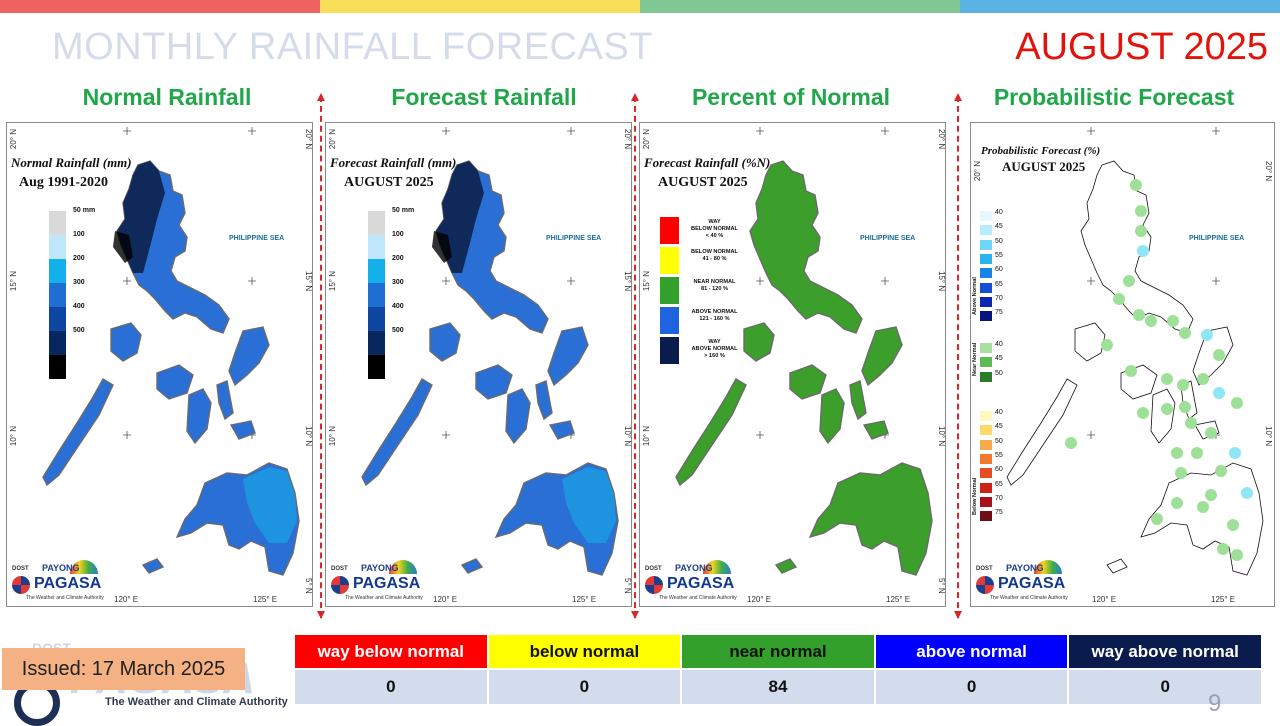 This screenshot has width=1280, height=726. Describe the element at coordinates (1120, 6) in the screenshot. I see `top-bar-blue` at that location.